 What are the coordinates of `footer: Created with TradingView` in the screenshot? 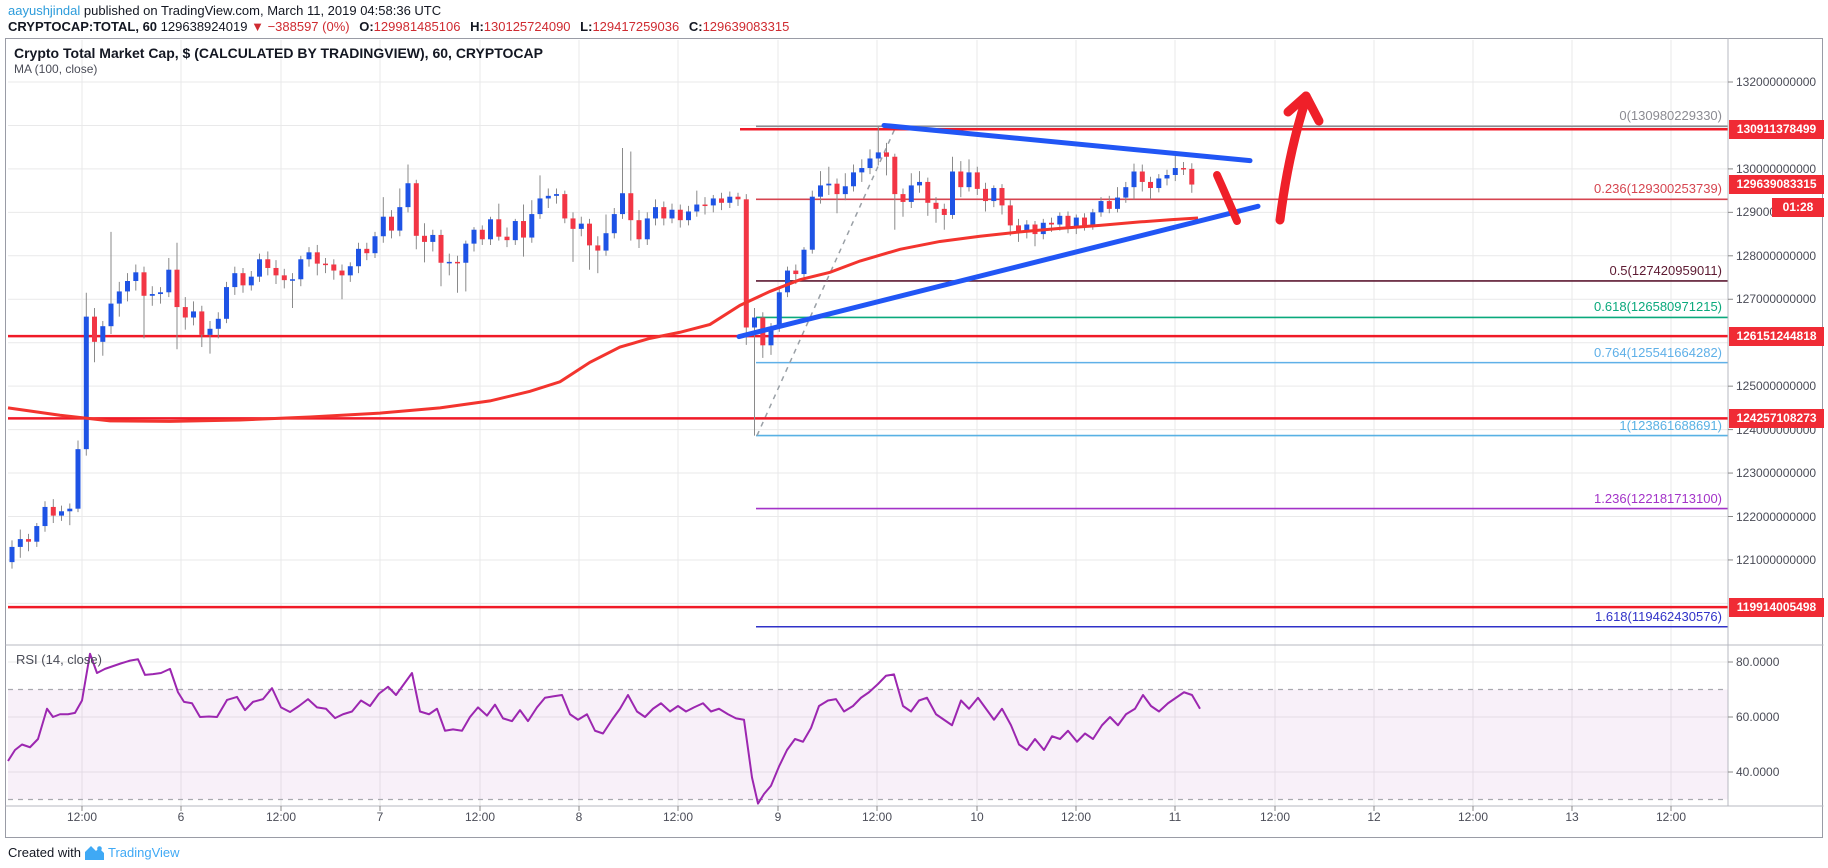 It's located at (94, 852).